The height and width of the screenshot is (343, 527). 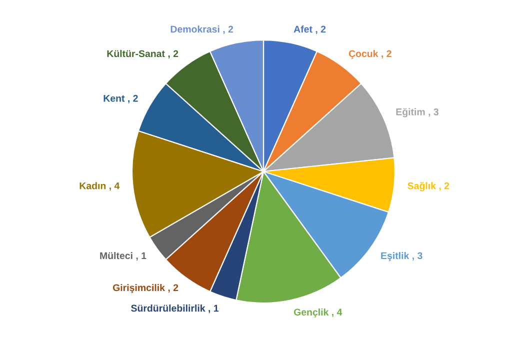 What do you see at coordinates (370, 55) in the screenshot?
I see `slice-label: Çocuk , 2` at bounding box center [370, 55].